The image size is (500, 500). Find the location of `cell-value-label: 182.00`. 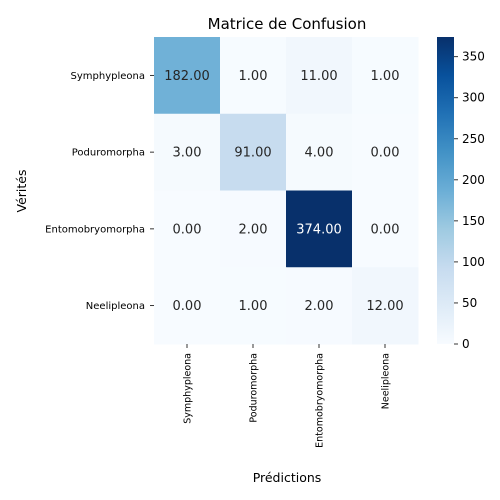

cell-value-label: 182.00 is located at coordinates (187, 76).